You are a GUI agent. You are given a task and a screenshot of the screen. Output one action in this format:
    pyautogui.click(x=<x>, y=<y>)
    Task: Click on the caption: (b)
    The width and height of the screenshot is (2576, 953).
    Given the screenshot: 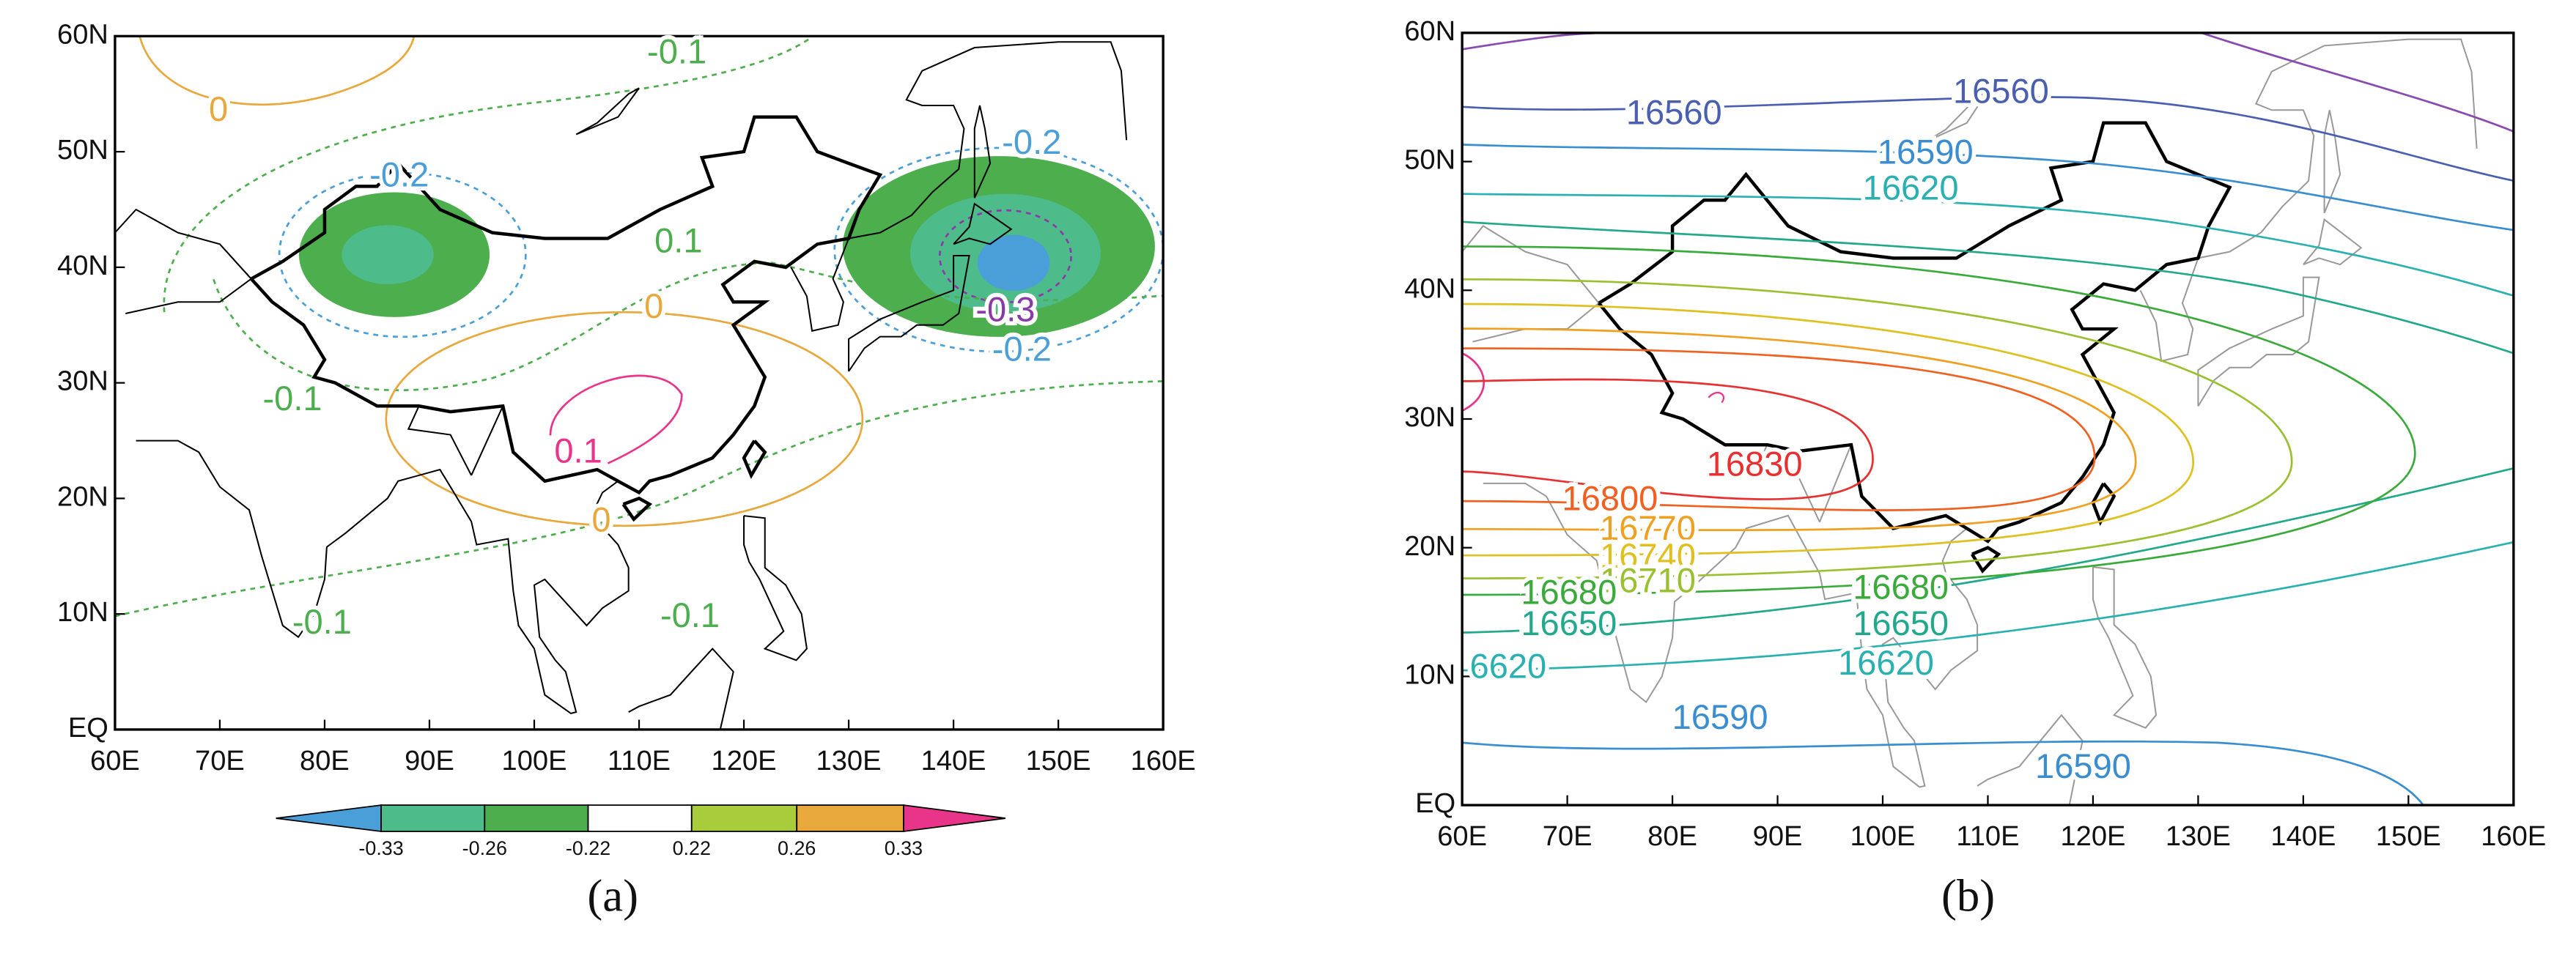 What is the action you would take?
    pyautogui.click(x=1968, y=896)
    